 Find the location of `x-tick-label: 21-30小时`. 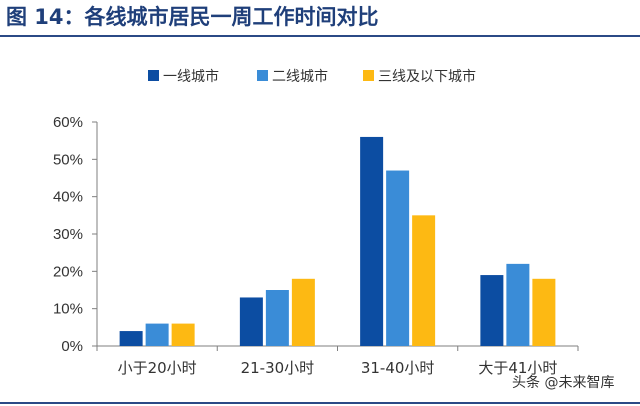

x-tick-label: 21-30小时 is located at coordinates (278, 368).